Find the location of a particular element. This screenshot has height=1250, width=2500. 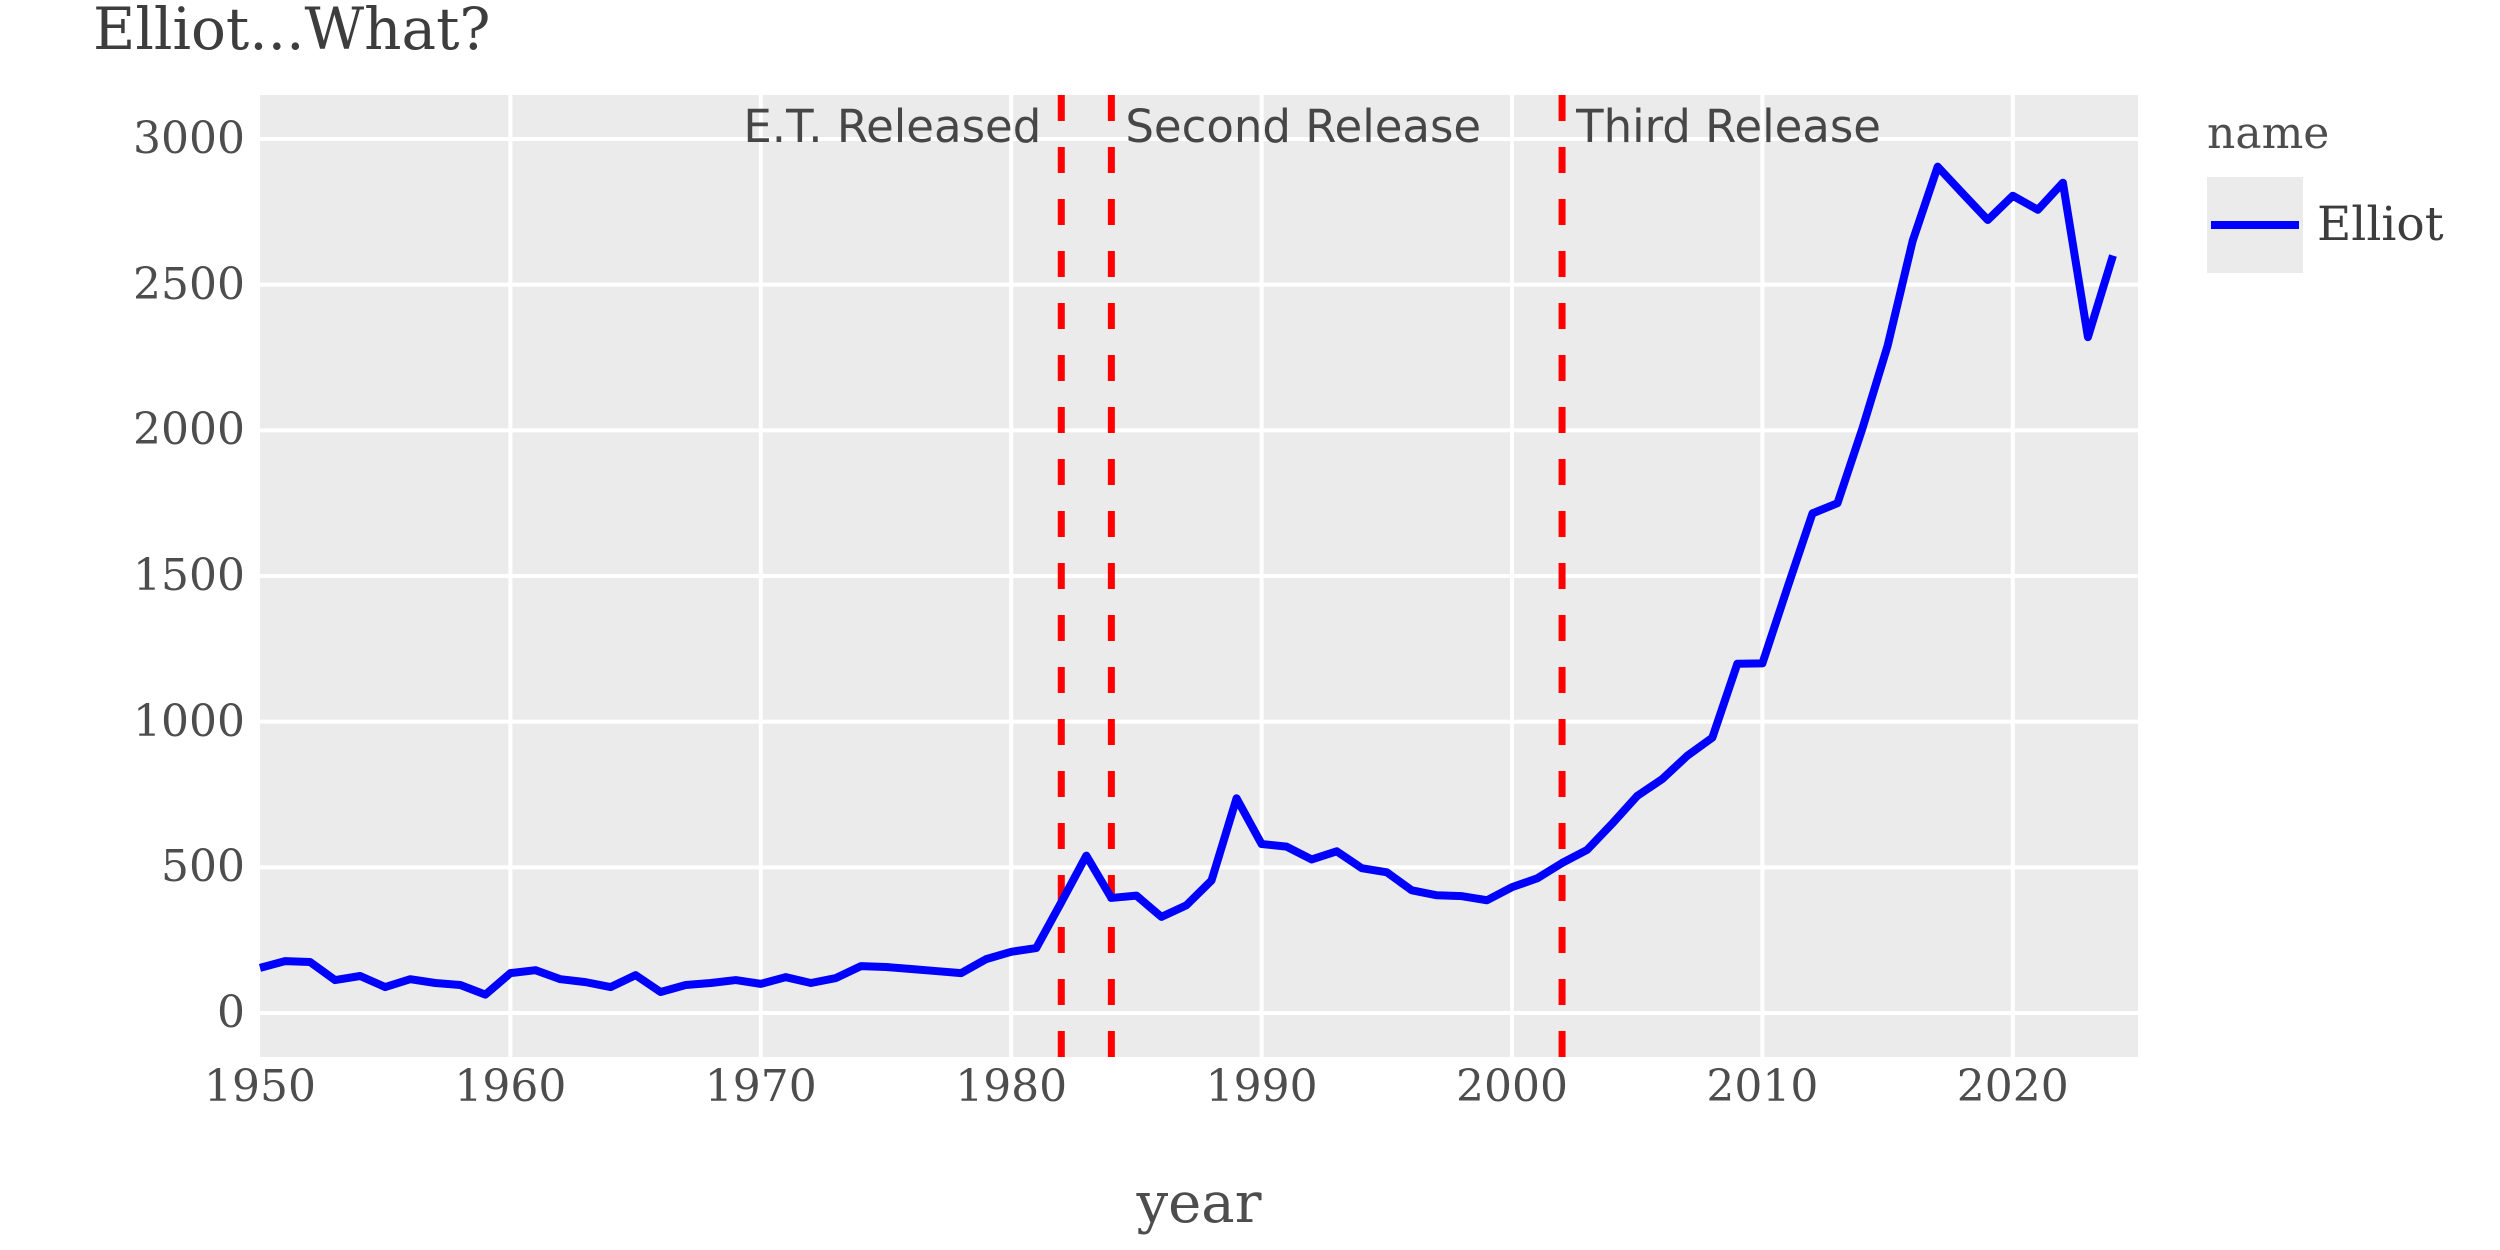

x-axis-title: year is located at coordinates (1199, 1203).